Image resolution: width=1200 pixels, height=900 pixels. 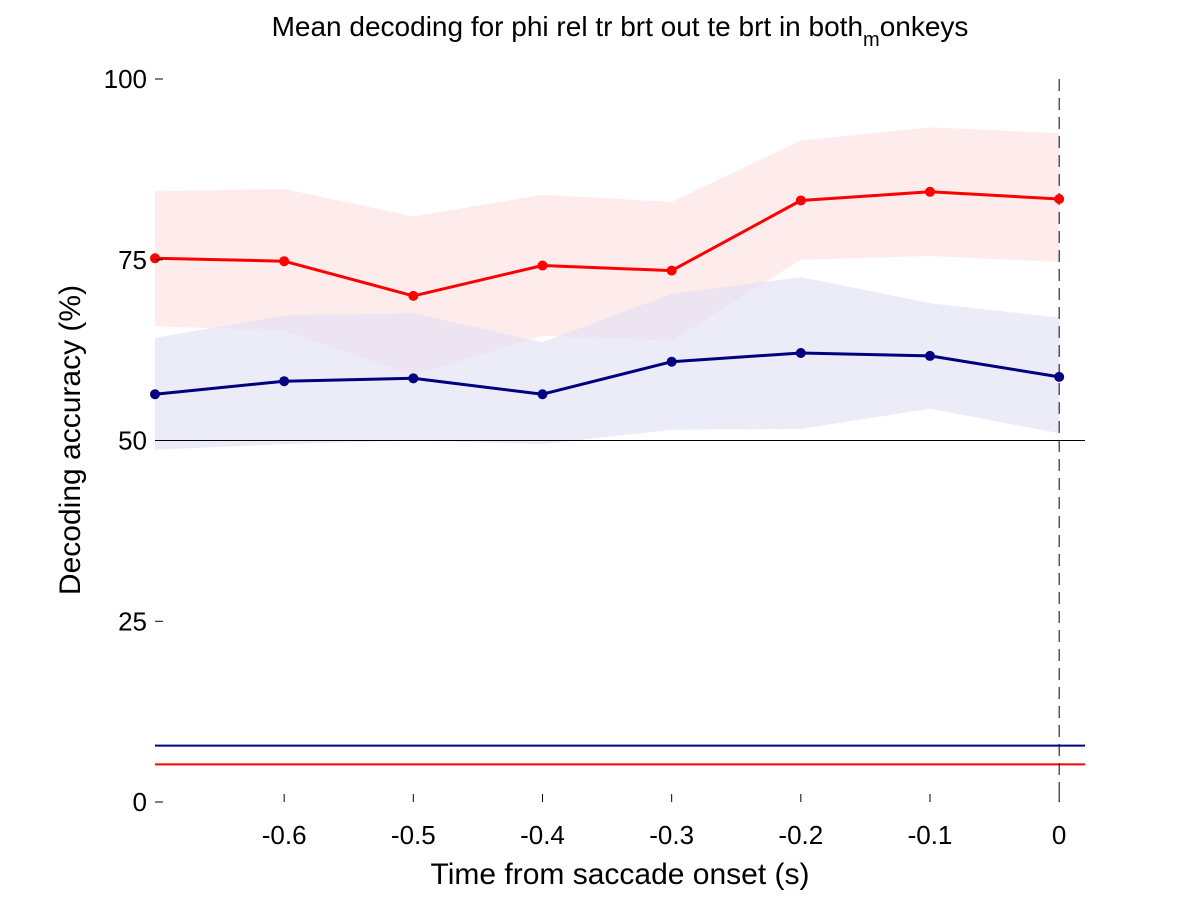 I want to click on y-tick-label-4: 100, so click(x=125, y=79).